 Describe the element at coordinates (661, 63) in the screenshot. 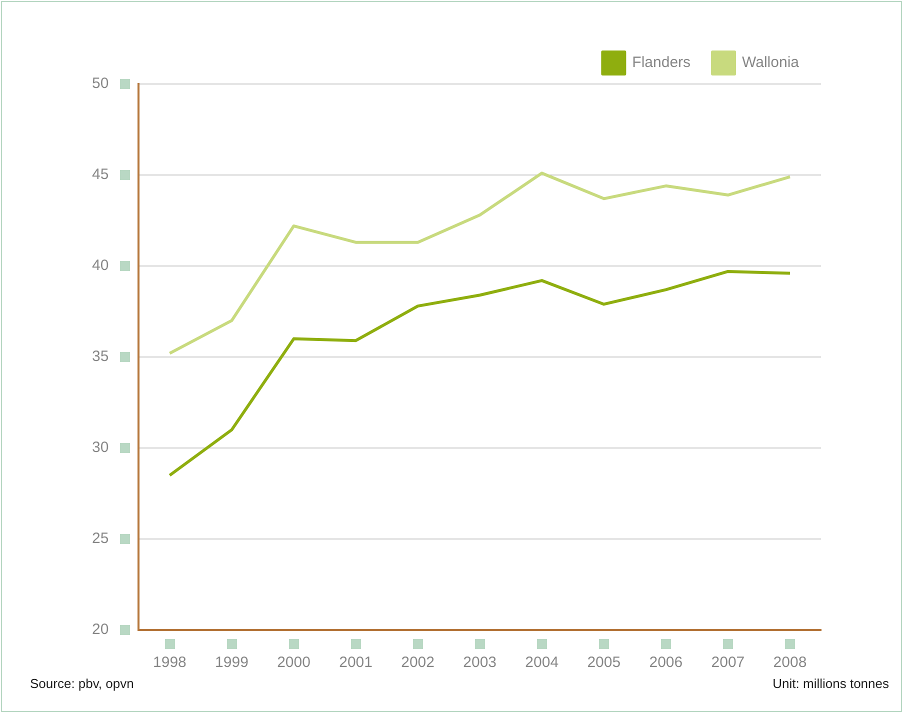

I see `legend-label: Flanders` at that location.